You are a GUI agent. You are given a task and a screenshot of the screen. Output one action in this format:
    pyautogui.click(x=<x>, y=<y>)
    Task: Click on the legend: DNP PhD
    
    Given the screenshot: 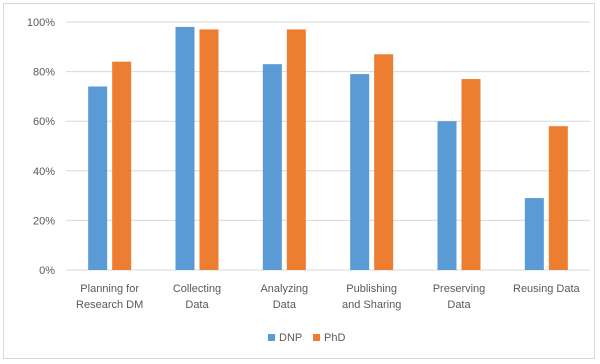 What is the action you would take?
    pyautogui.click(x=306, y=338)
    